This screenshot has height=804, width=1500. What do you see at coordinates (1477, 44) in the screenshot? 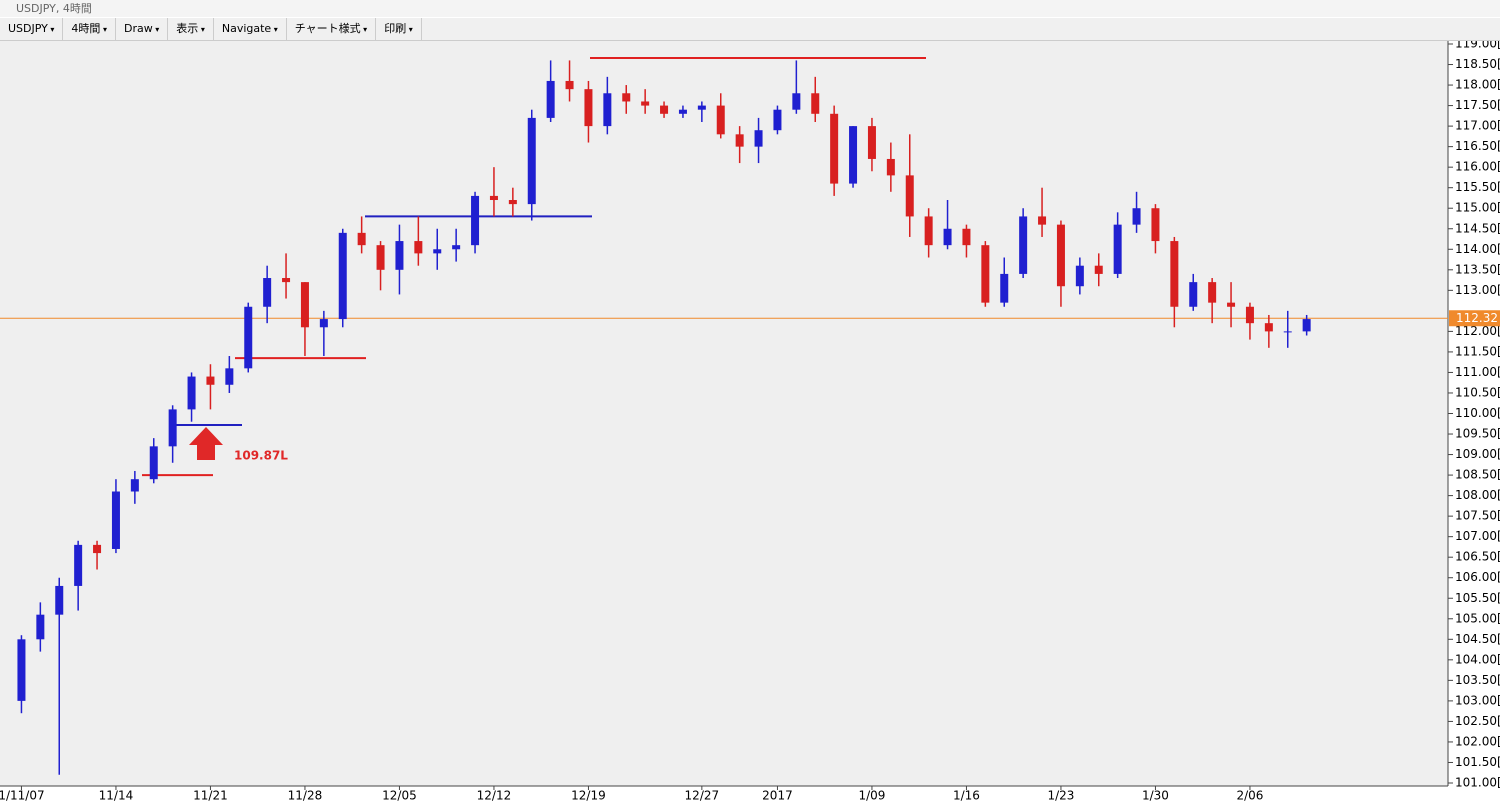
I see `y-tick-label: 119.00[0` at bounding box center [1477, 44].